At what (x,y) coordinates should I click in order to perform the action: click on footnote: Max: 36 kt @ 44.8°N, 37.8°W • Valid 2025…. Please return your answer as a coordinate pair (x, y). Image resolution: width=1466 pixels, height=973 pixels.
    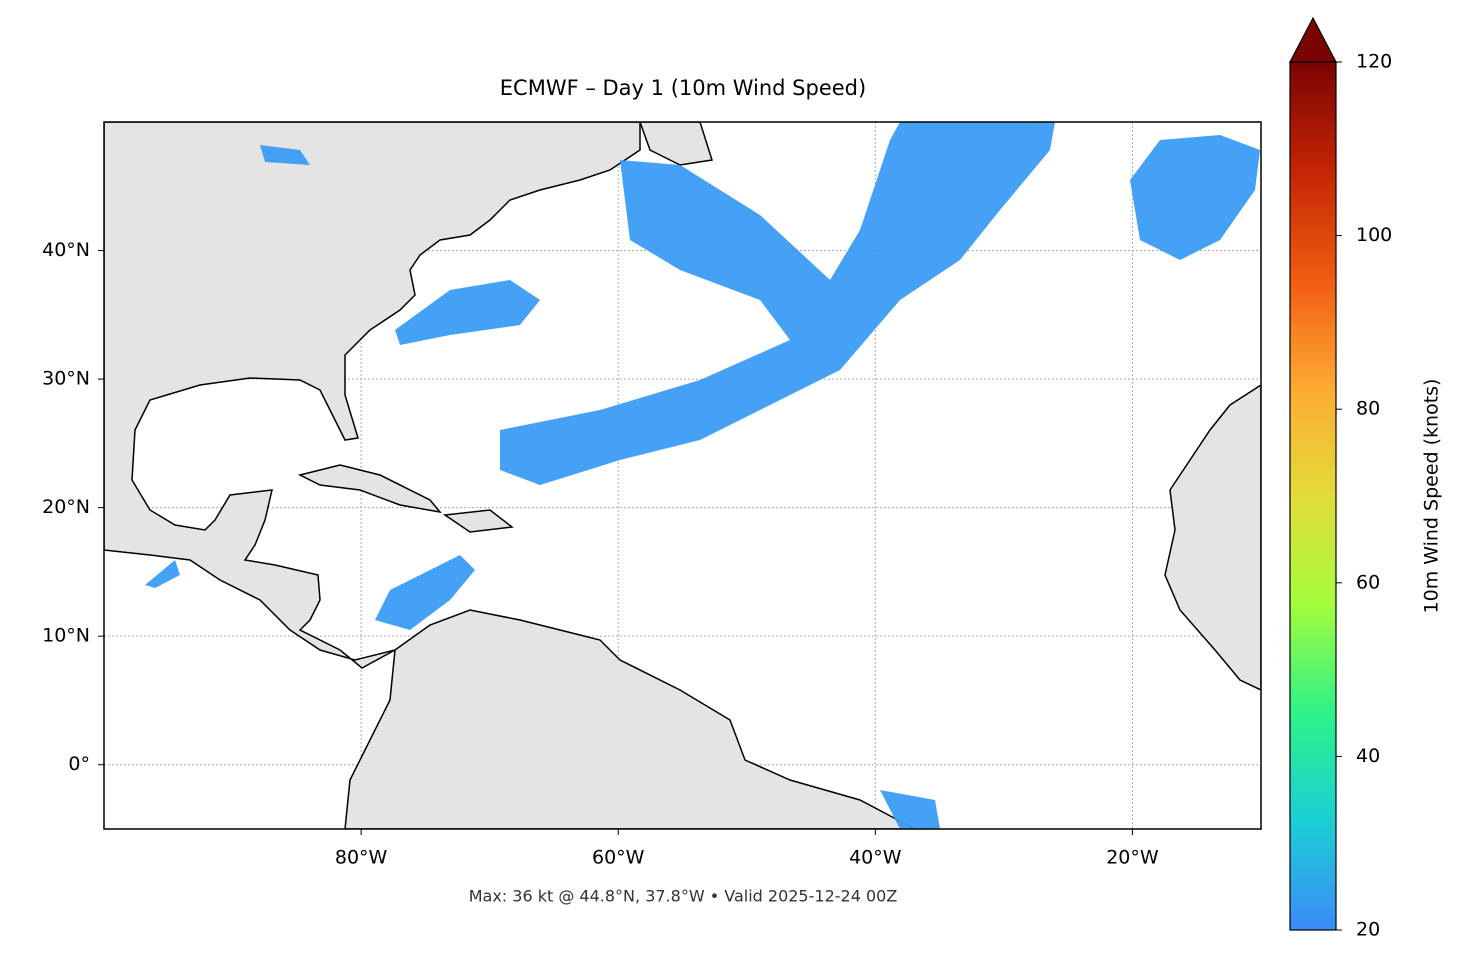
    Looking at the image, I should click on (683, 896).